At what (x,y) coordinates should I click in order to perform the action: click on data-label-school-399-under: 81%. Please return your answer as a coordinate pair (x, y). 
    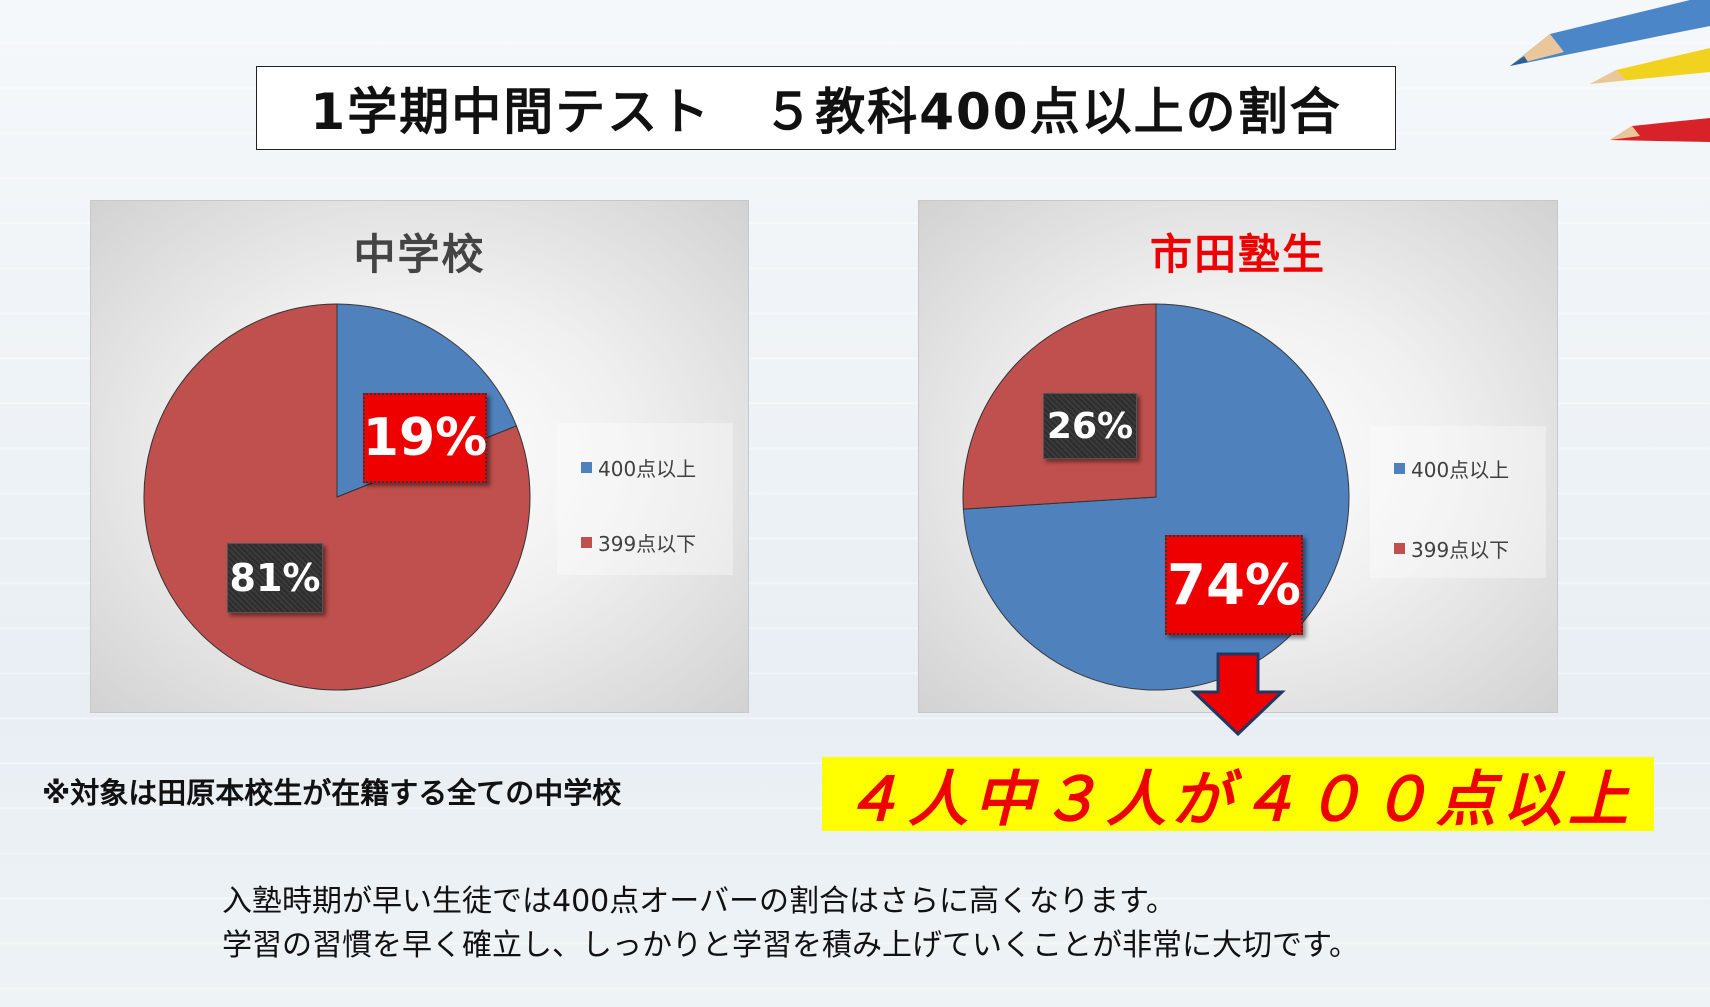
    Looking at the image, I should click on (275, 578).